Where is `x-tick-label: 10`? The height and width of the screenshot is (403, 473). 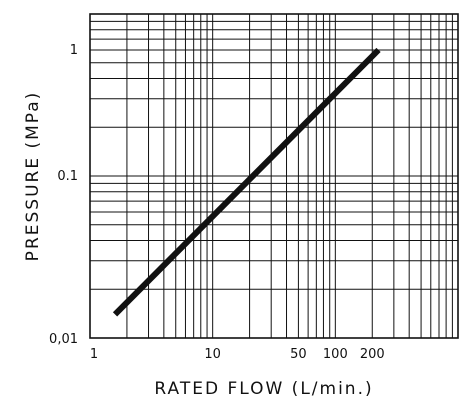 x-tick-label: 10 is located at coordinates (212, 354).